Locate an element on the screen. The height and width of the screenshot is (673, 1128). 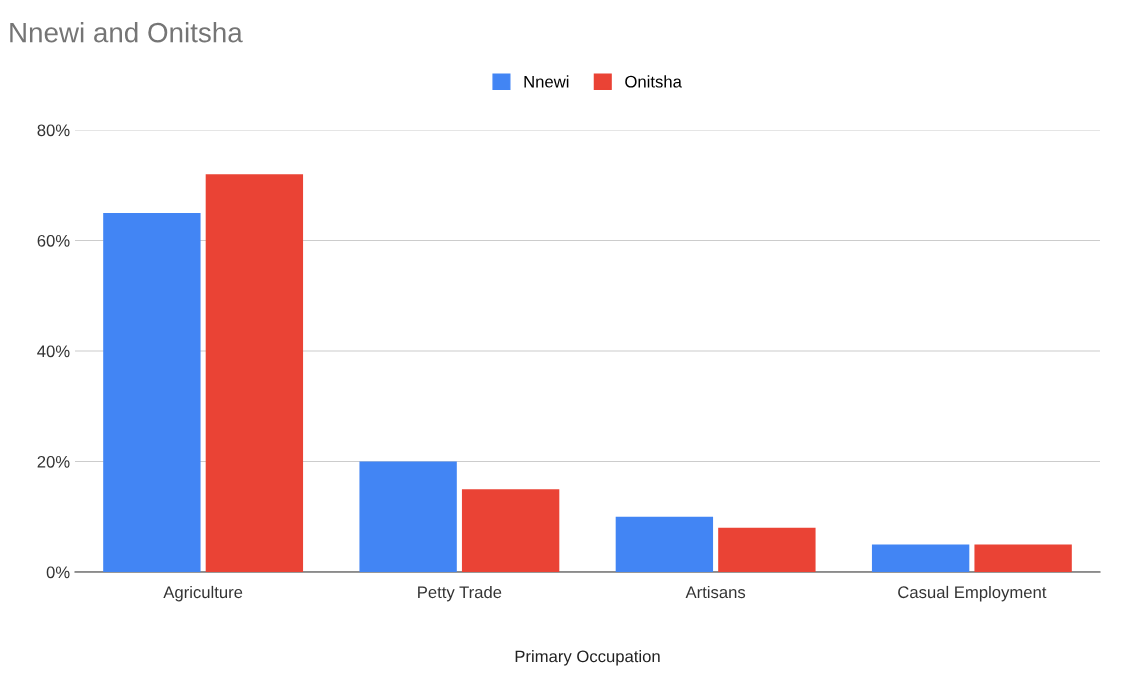
x-tick-label: Artisans is located at coordinates (715, 592).